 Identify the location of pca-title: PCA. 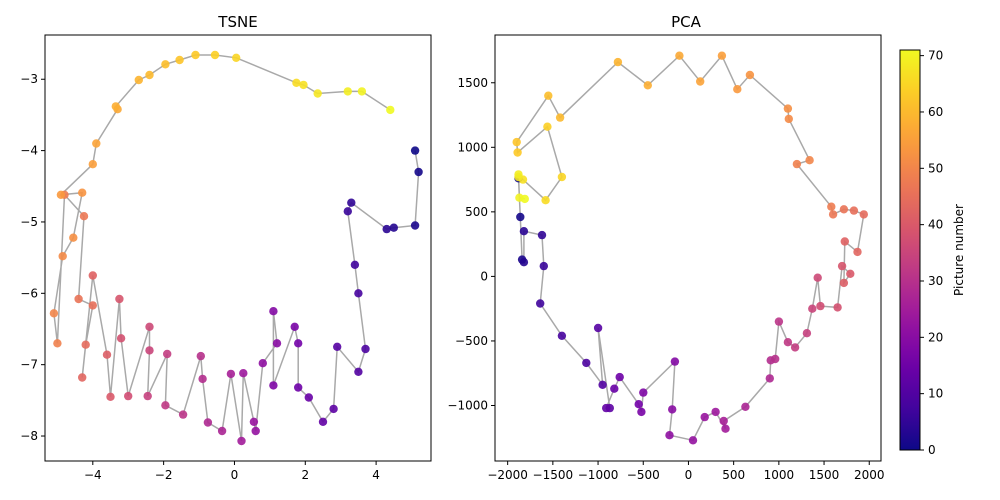
(686, 22).